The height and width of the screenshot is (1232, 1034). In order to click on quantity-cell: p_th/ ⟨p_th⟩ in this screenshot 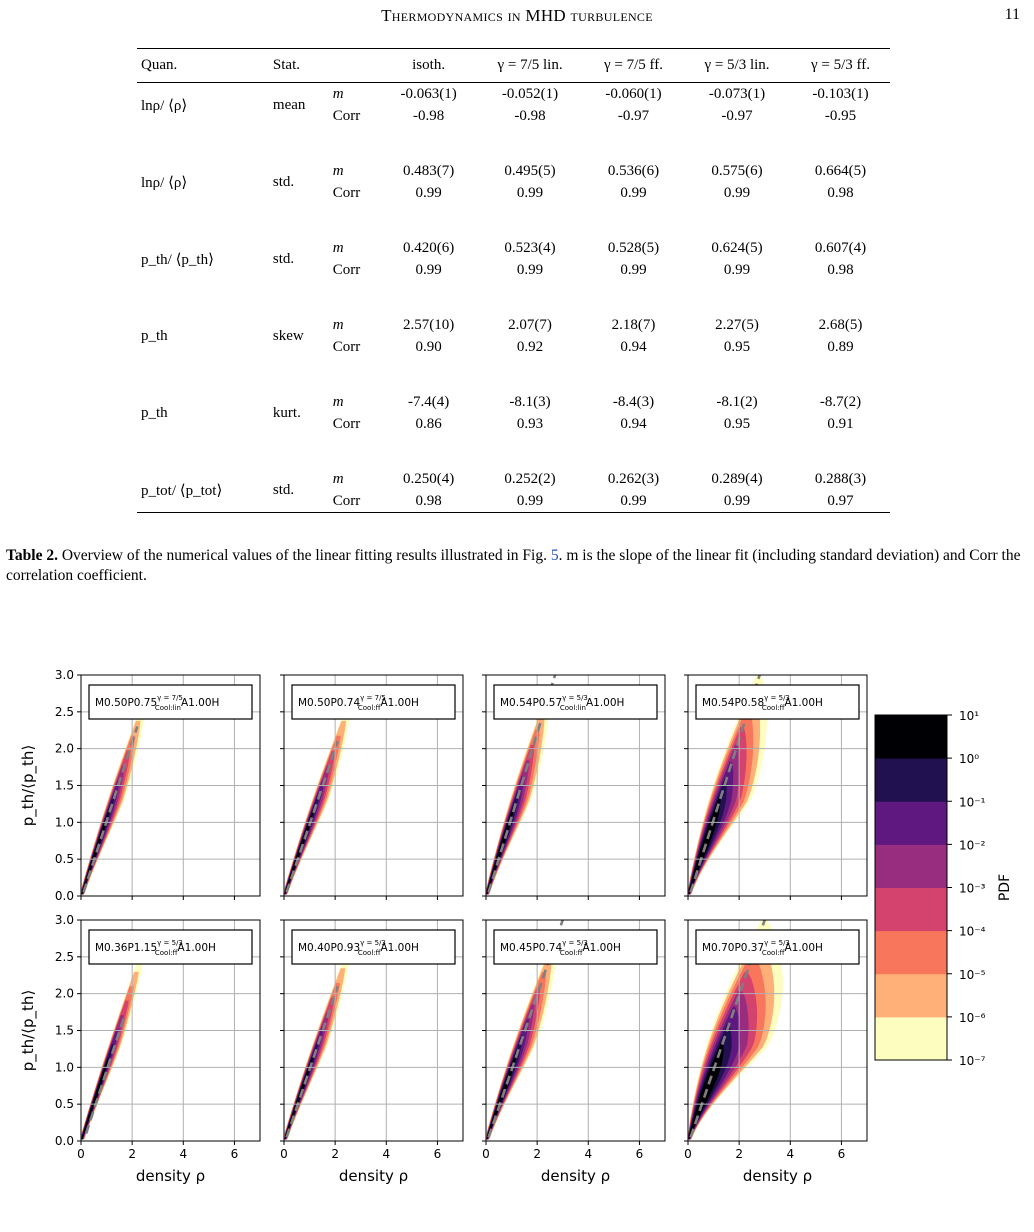, I will do `click(177, 259)`.